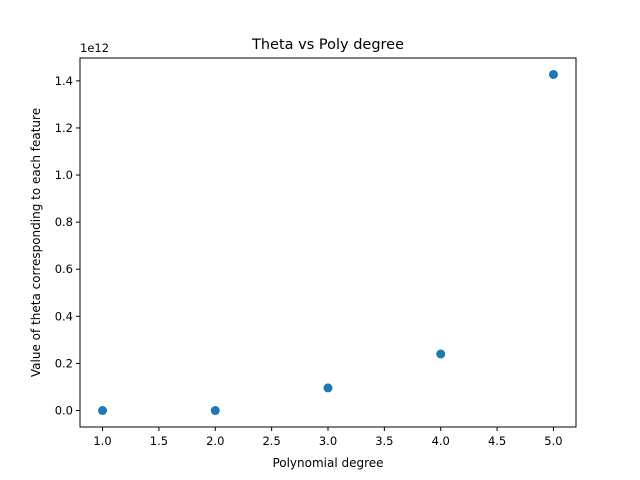 This screenshot has height=480, width=640. Describe the element at coordinates (497, 441) in the screenshot. I see `x-tick-label: 4.5` at that location.